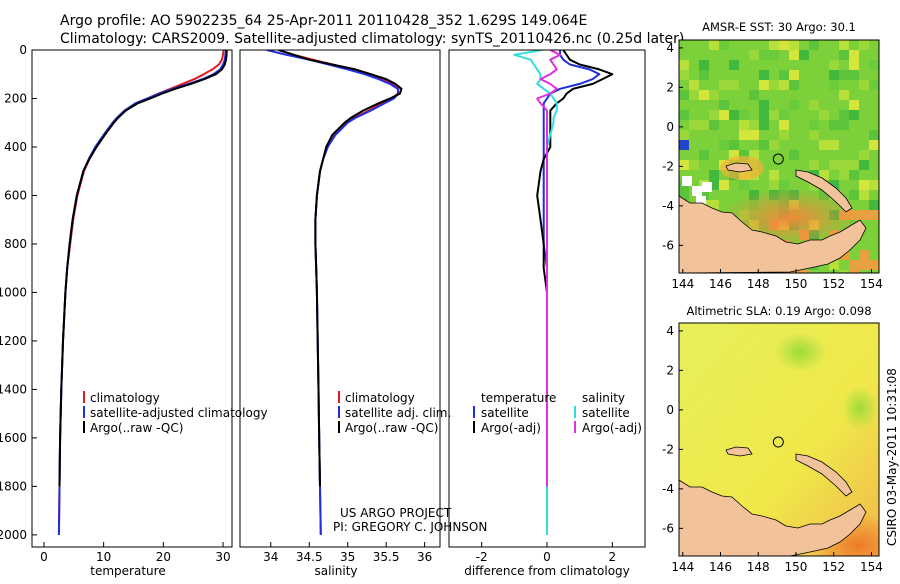 The height and width of the screenshot is (584, 900). Describe the element at coordinates (13, 341) in the screenshot. I see `y-tick-label: 1200` at that location.